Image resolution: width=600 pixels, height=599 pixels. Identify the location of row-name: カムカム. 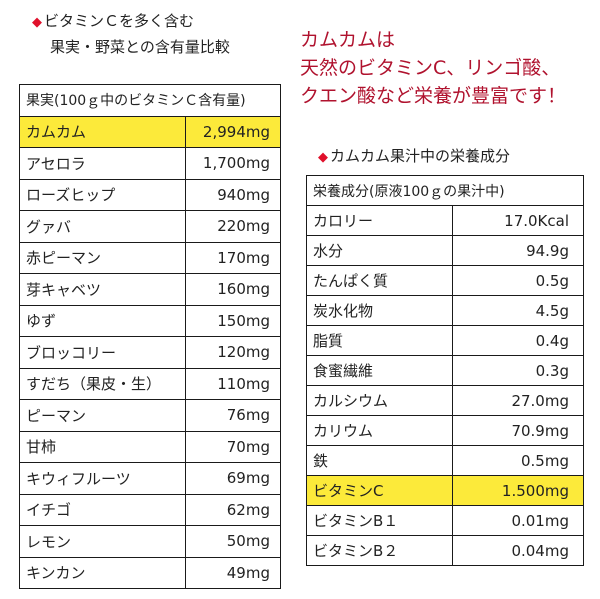
(102, 131).